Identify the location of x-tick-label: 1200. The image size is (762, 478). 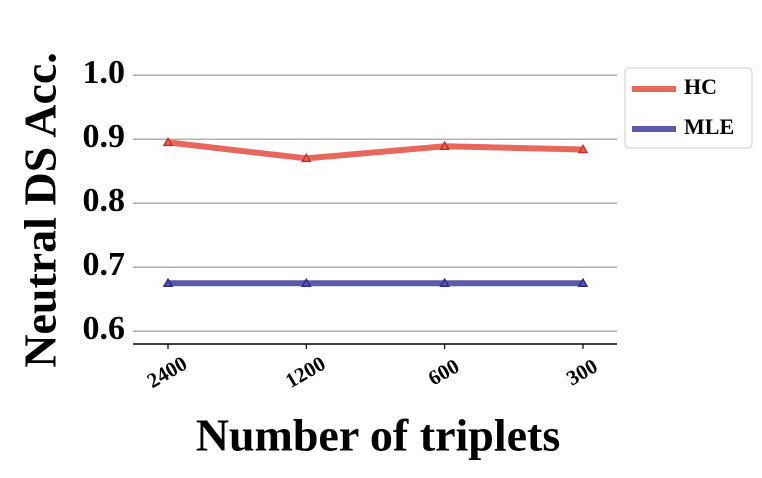
(305, 372).